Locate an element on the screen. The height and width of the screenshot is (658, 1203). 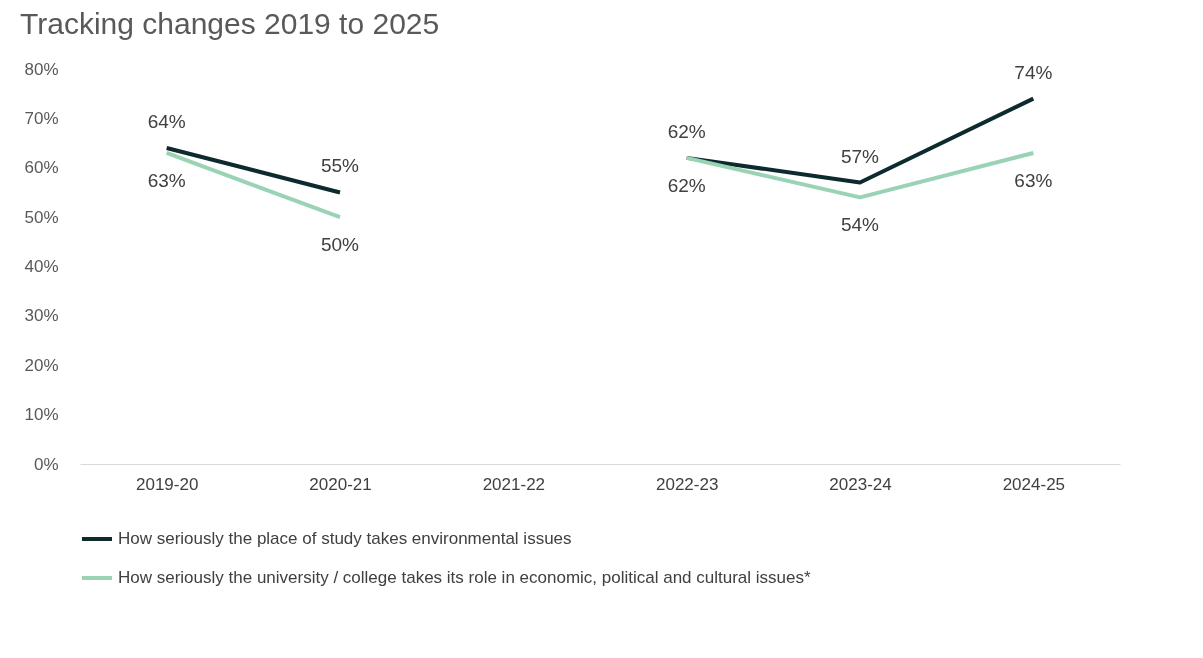
x-tick-label: 2024-25 is located at coordinates (1034, 484).